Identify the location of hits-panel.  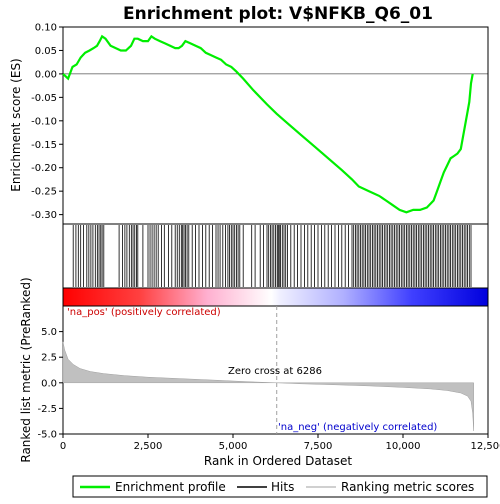
(275, 256).